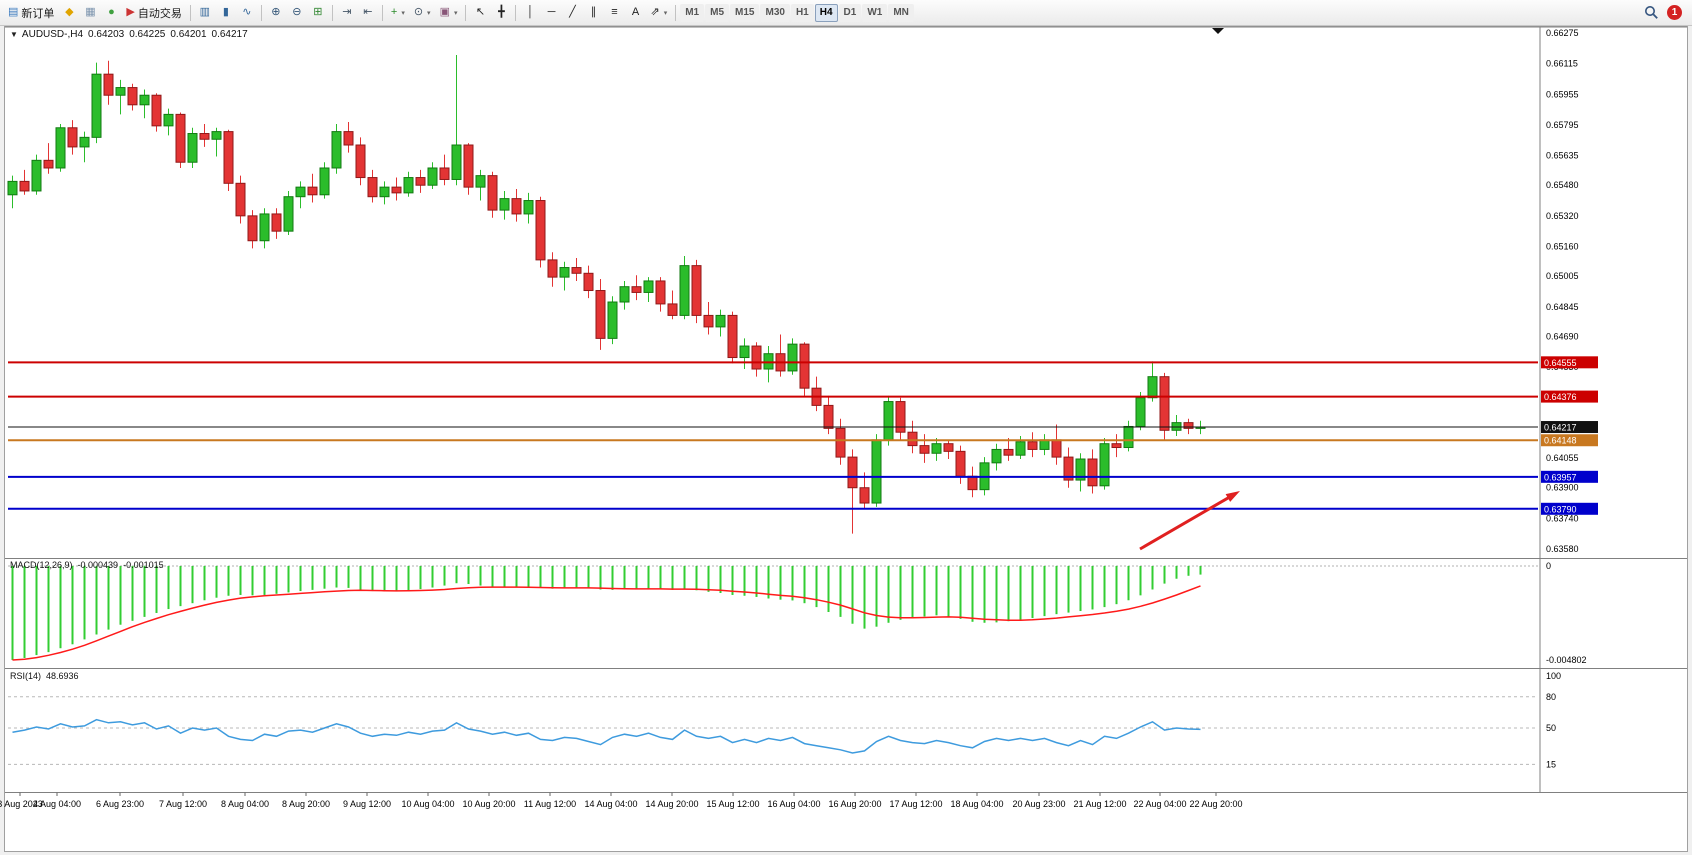 Image resolution: width=1692 pixels, height=855 pixels. Describe the element at coordinates (398, 13) in the screenshot. I see `indicators-button: + ▾` at that location.